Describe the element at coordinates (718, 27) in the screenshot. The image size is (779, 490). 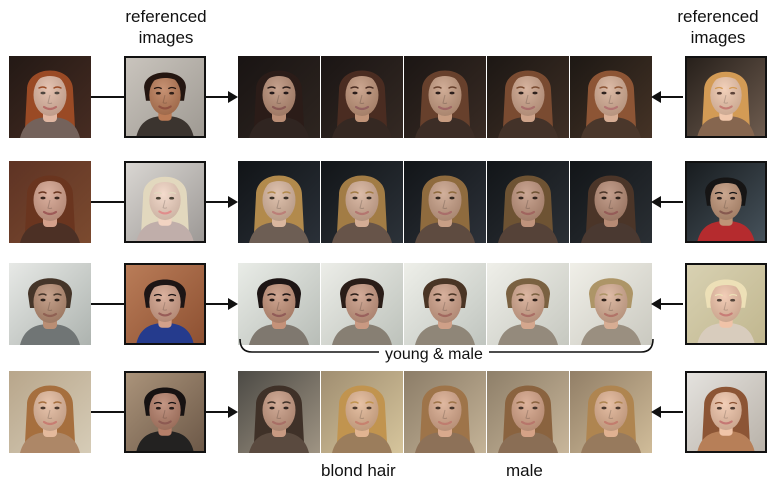
I see `right-referenced-images-header: referenced images` at that location.